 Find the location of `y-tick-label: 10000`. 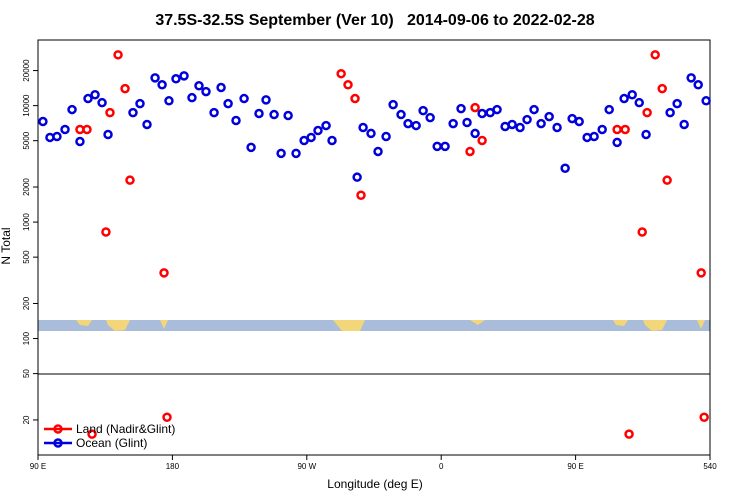

y-tick-label: 10000 is located at coordinates (26, 105).